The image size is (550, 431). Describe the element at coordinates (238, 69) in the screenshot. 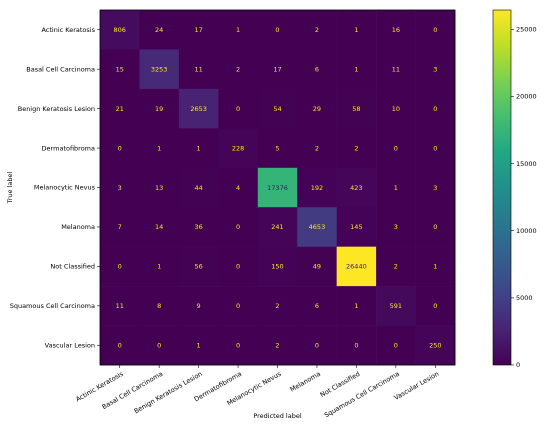

I see `cell-value-r1-c3: 2` at that location.